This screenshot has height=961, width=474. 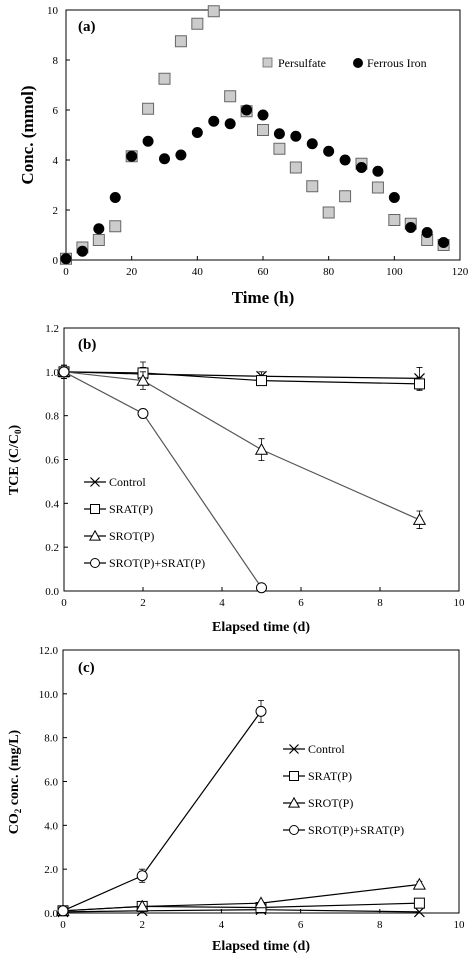 What do you see at coordinates (51, 870) in the screenshot?
I see `chart-c-ytick-label: 2.0` at bounding box center [51, 870].